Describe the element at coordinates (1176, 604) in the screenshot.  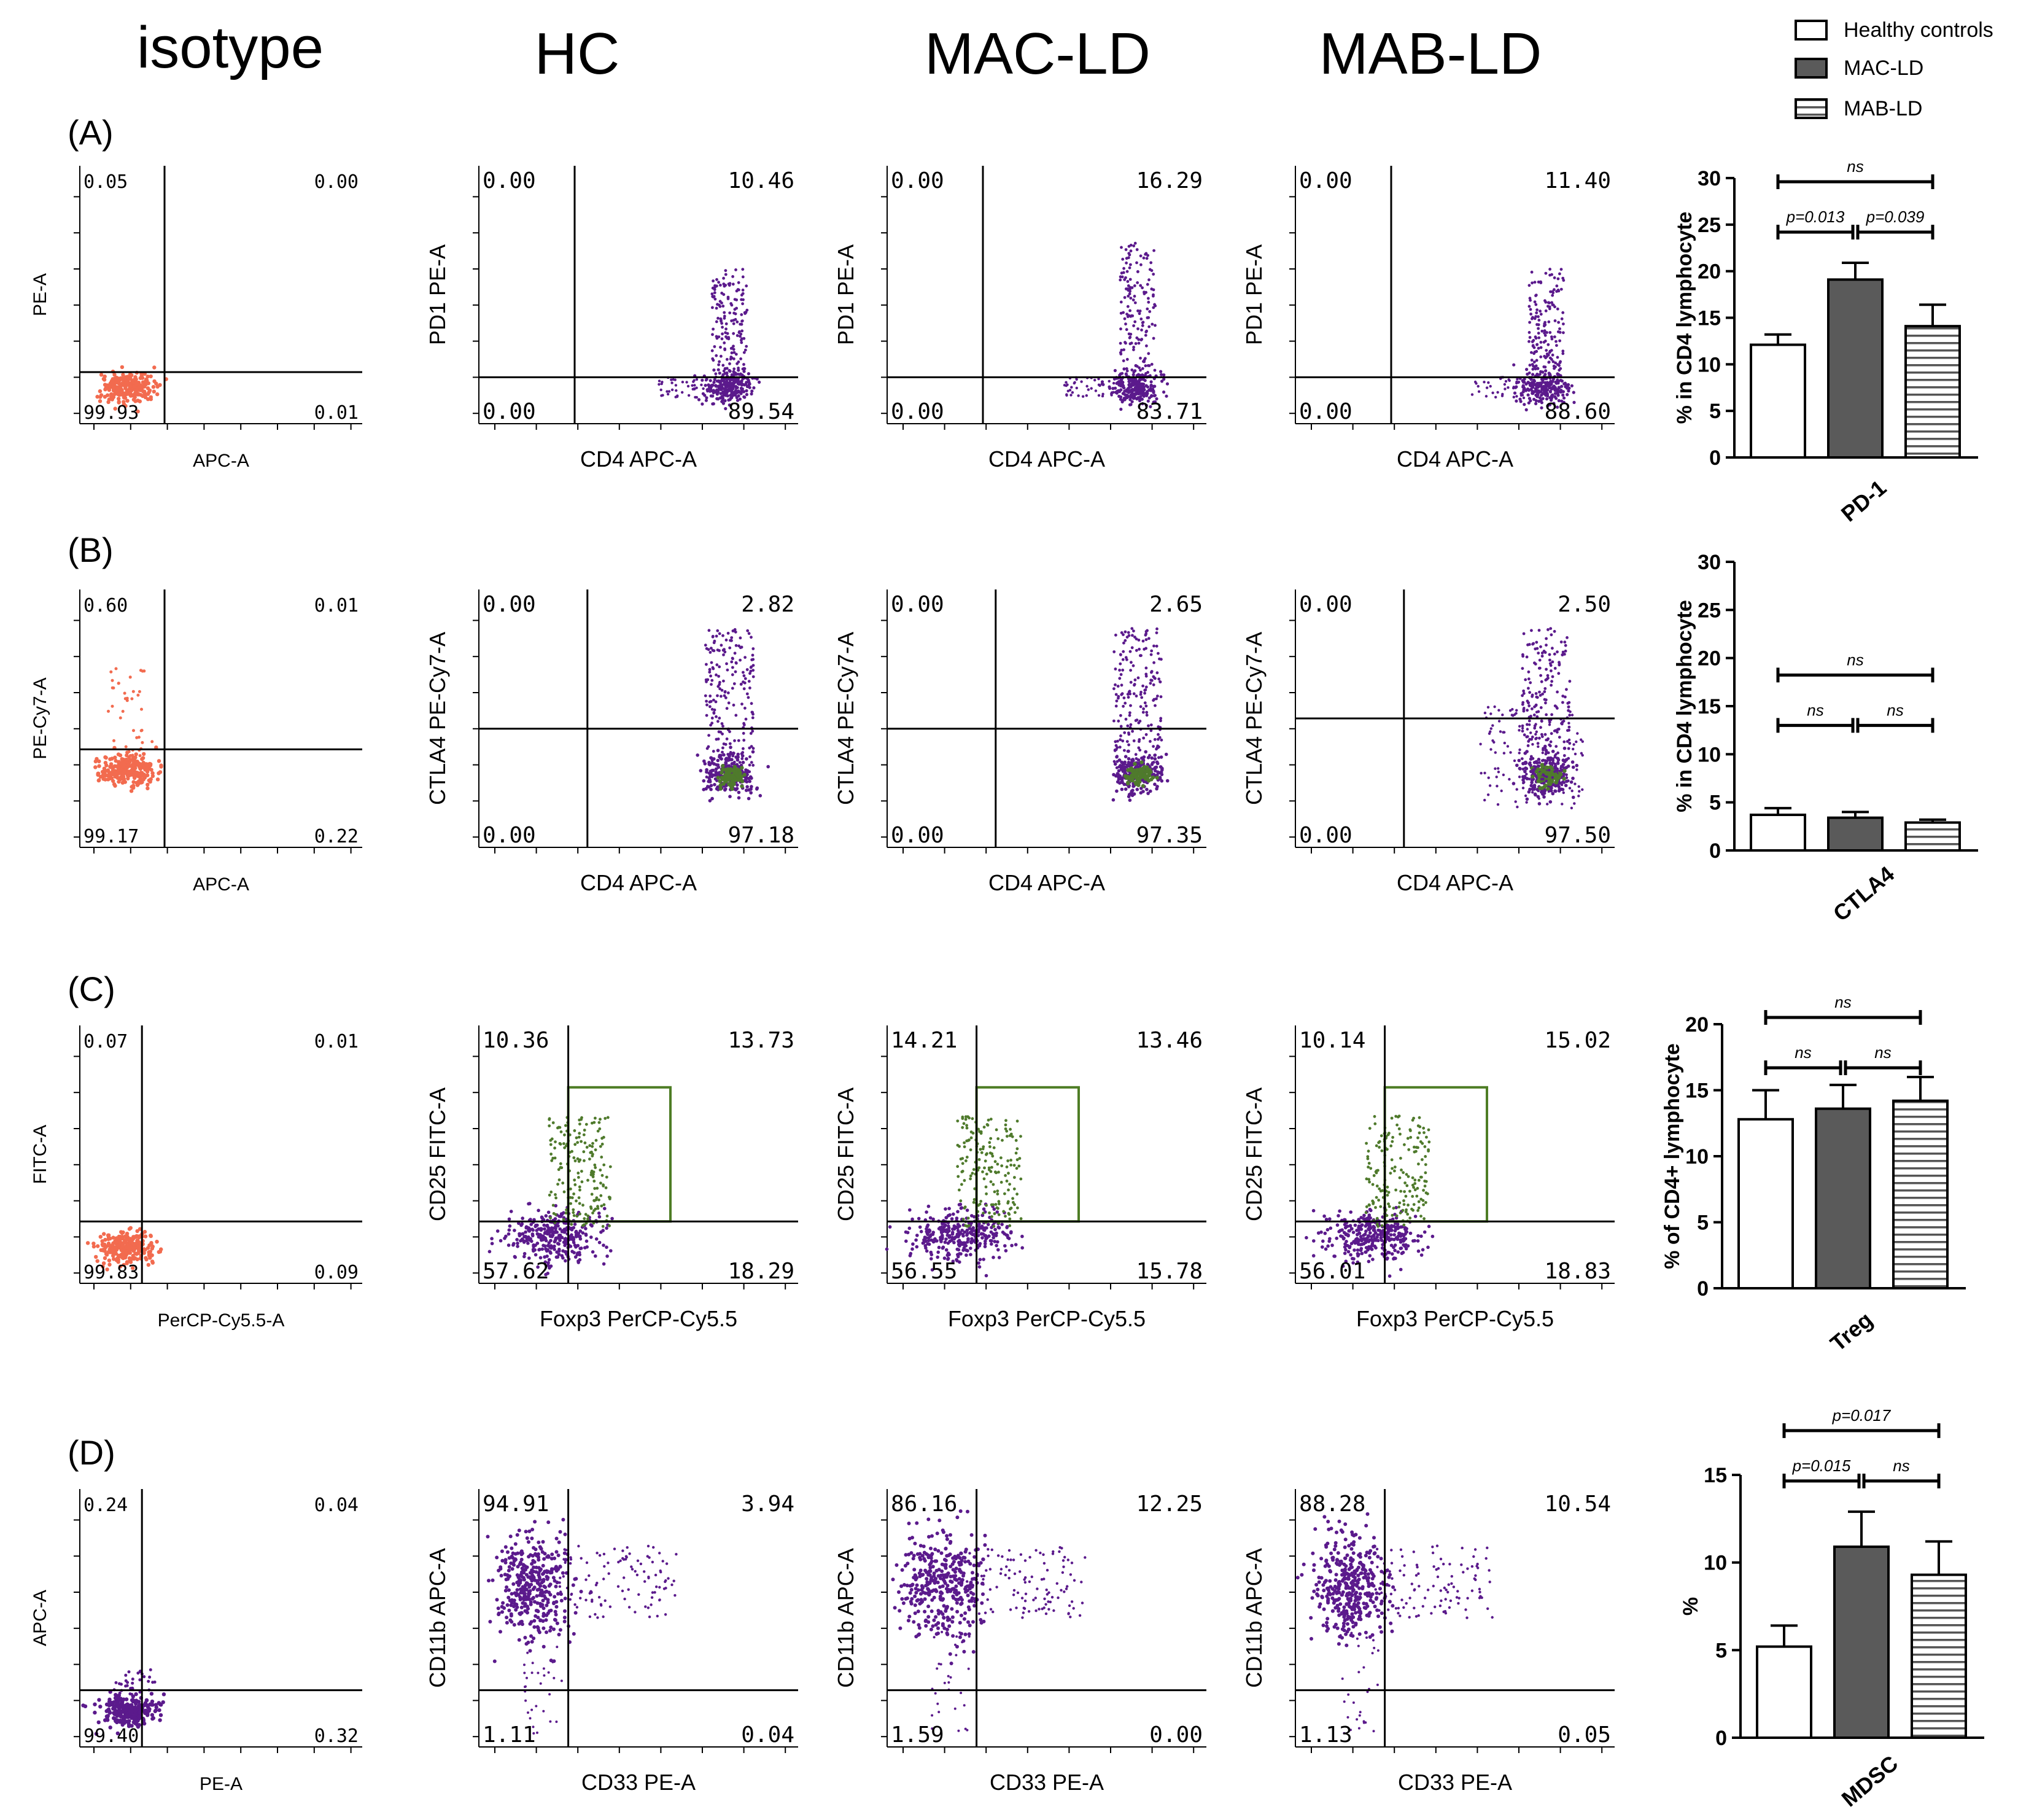
I see `quadrant-ur: 2.65` at that location.